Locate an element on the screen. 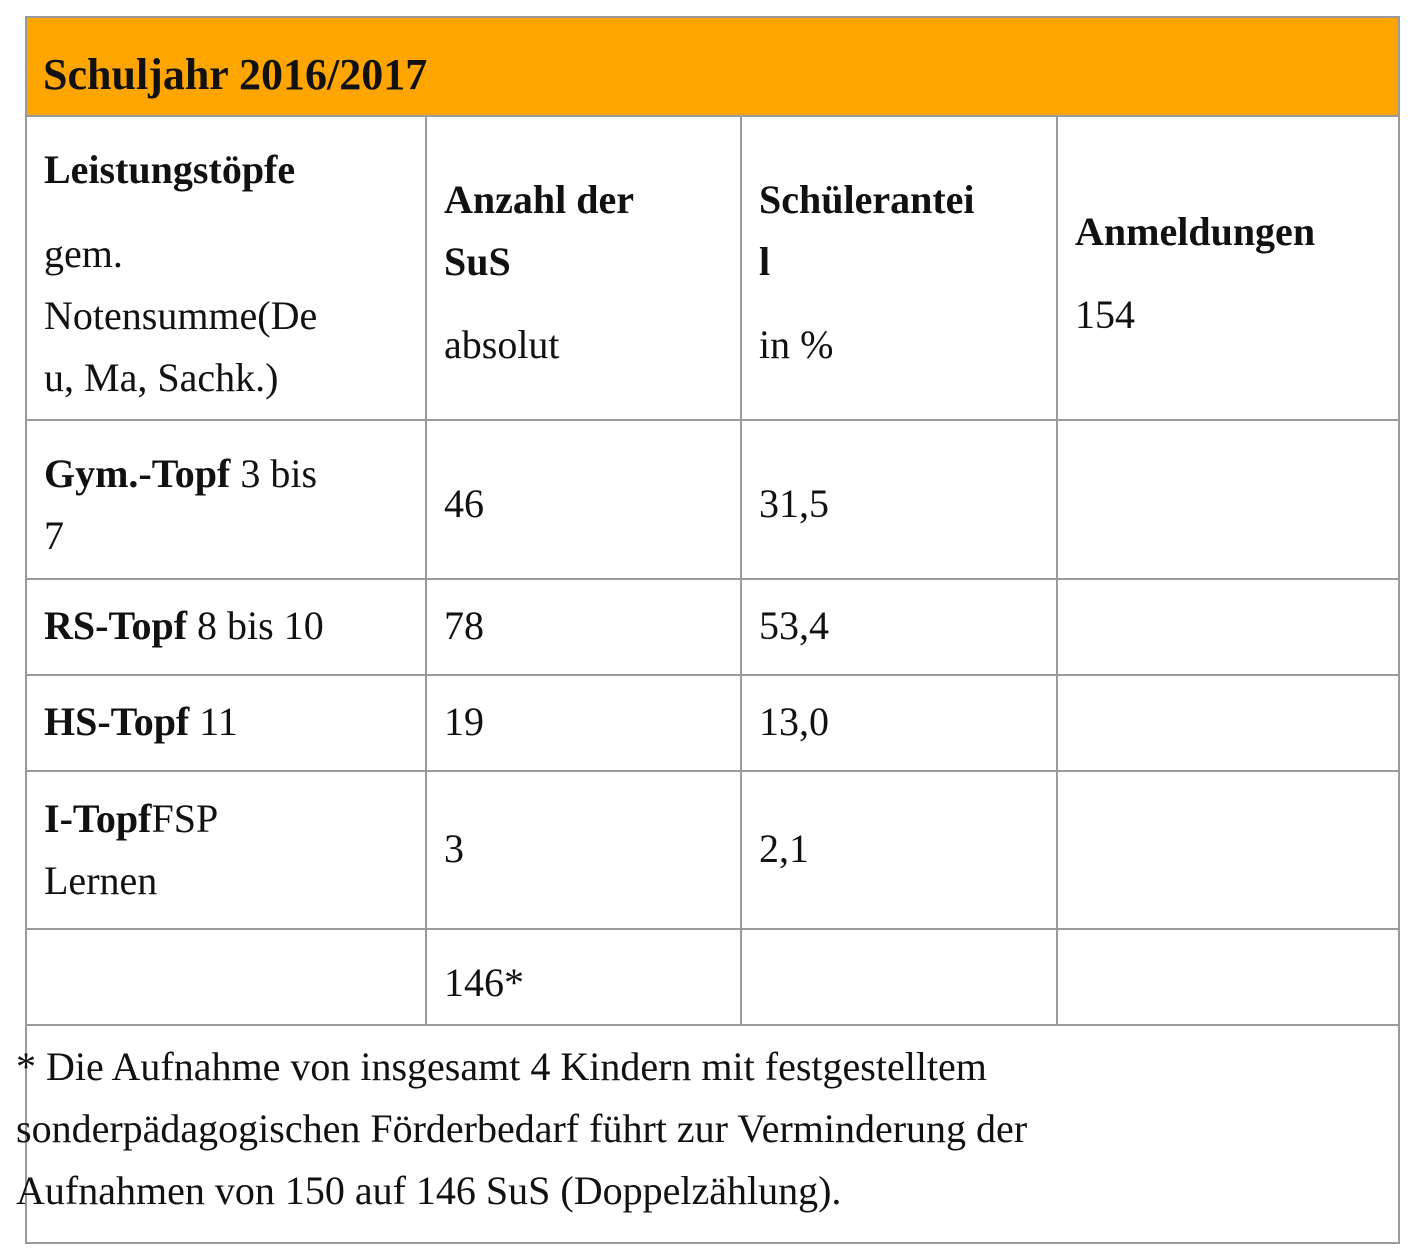 This screenshot has width=1422, height=1259. row-label-cell: Gym.-Topf 3 bis 7 is located at coordinates (227, 499).